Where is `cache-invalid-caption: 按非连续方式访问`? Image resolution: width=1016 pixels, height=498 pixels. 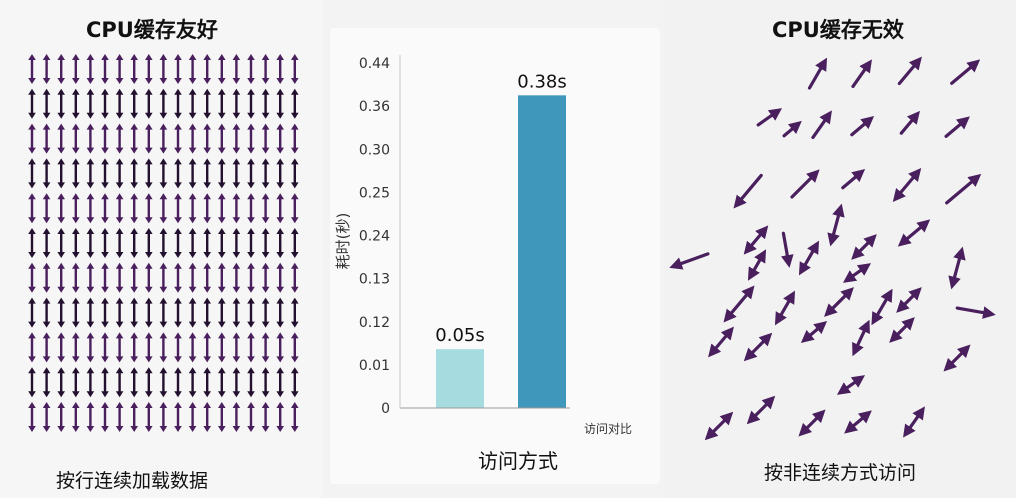 cache-invalid-caption: 按非连续方式访问 is located at coordinates (840, 473).